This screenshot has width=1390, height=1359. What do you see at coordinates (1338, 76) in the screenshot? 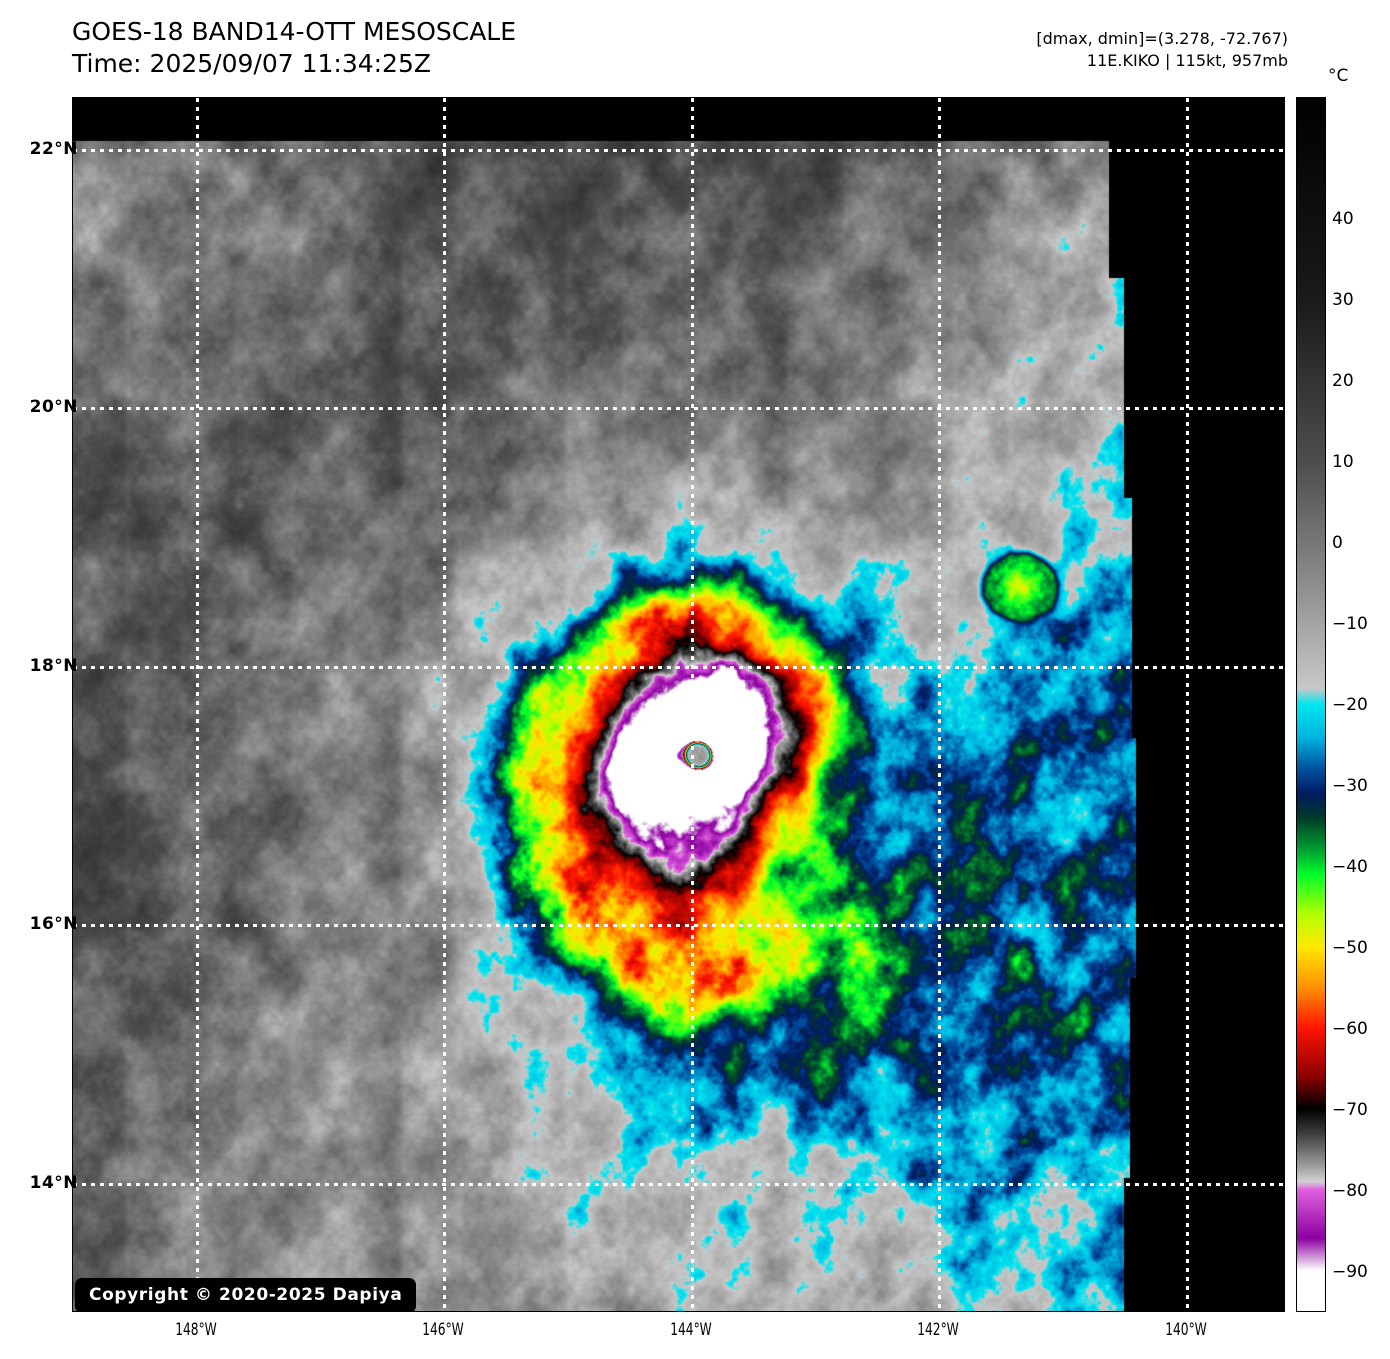
I see `colorbar-unit-label: °C` at bounding box center [1338, 76].